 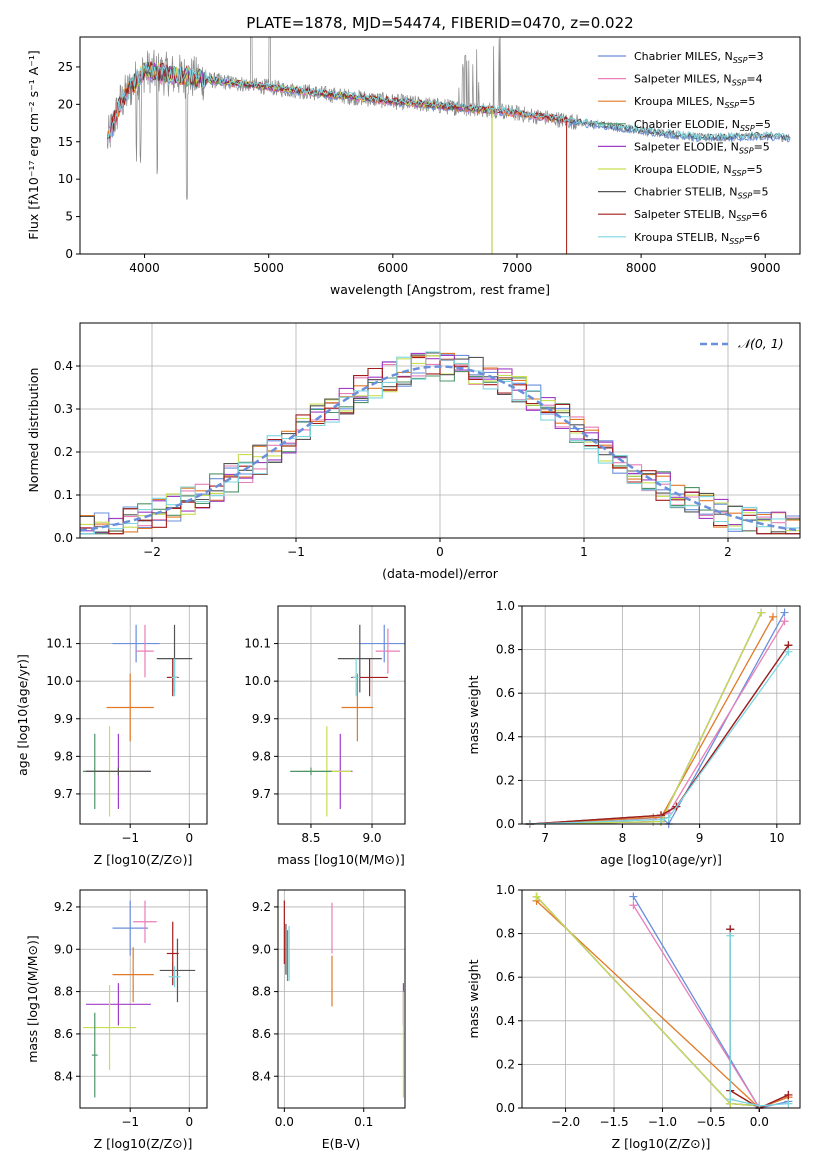 What do you see at coordinates (765, 268) in the screenshot?
I see `x-tick-label: 9000` at bounding box center [765, 268].